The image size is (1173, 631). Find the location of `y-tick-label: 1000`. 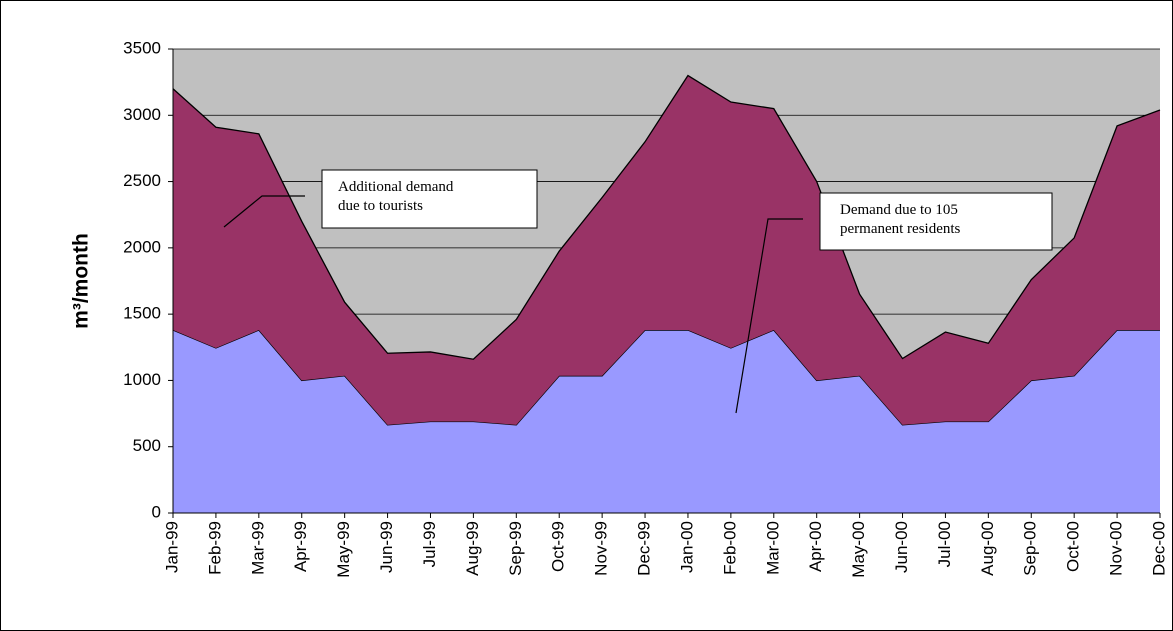

y-tick-label: 1000 is located at coordinates (142, 379).